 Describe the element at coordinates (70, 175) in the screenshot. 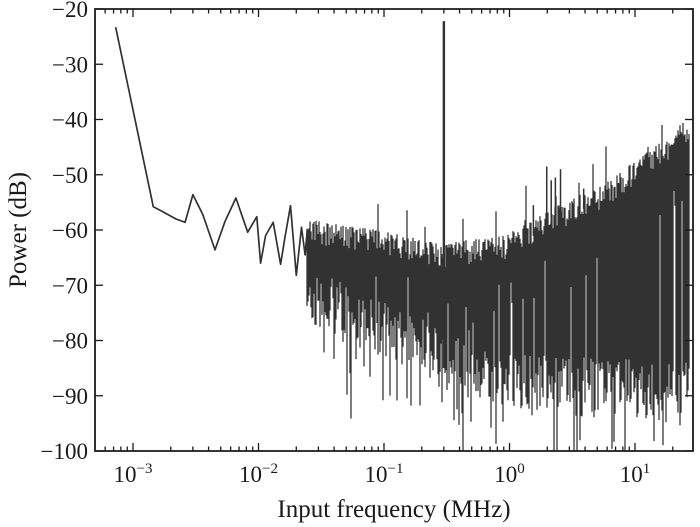

I see `y-tick-label: −50` at that location.